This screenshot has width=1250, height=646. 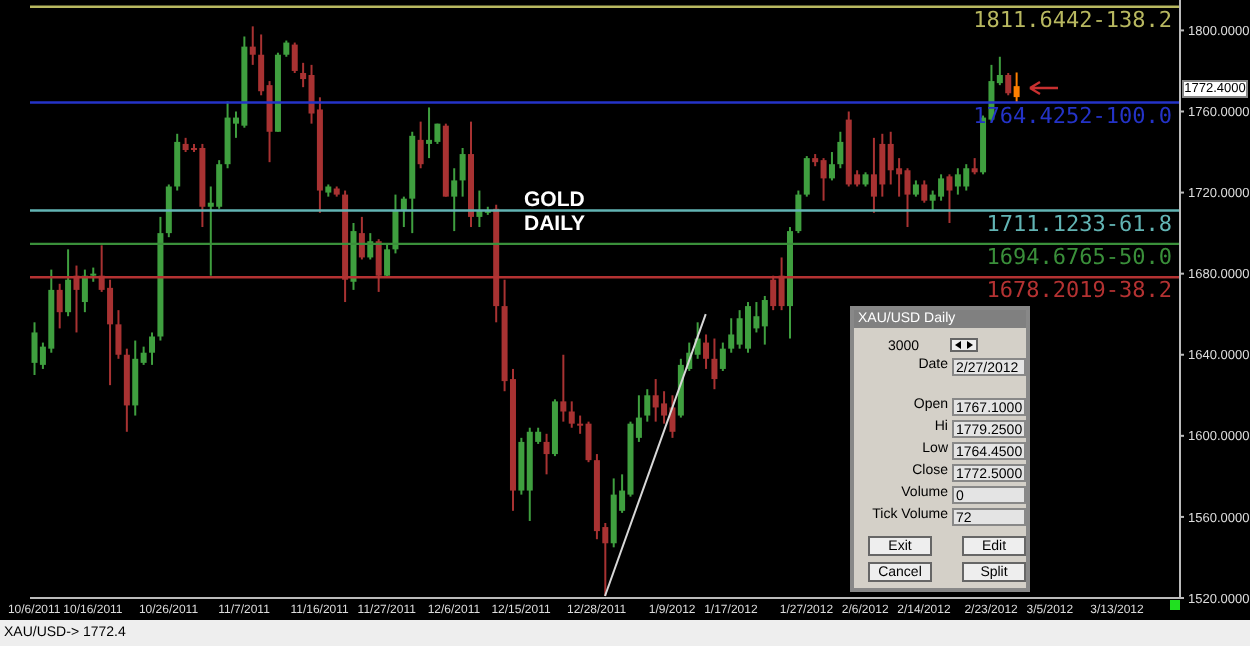 I want to click on ref-line-label: 1711.1233-61.8, so click(x=1079, y=223).